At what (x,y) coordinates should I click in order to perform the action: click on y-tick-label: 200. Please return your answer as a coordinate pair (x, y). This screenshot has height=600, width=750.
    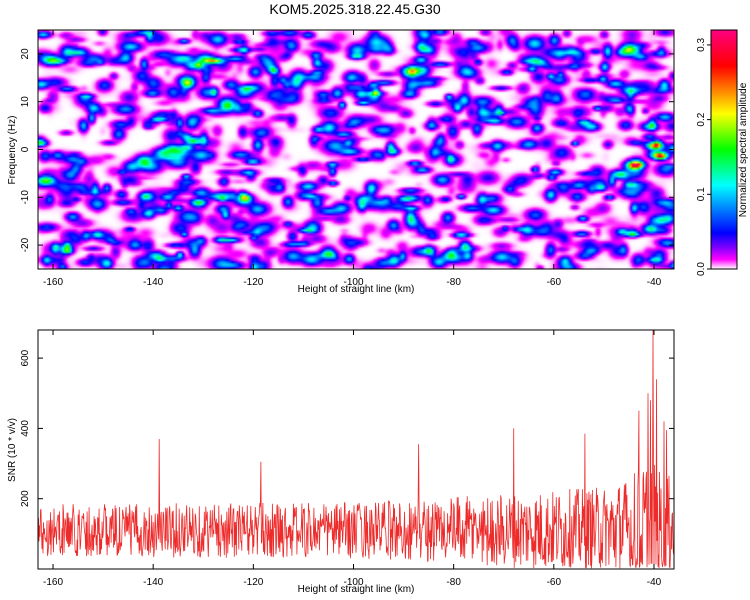
    Looking at the image, I should click on (25, 498).